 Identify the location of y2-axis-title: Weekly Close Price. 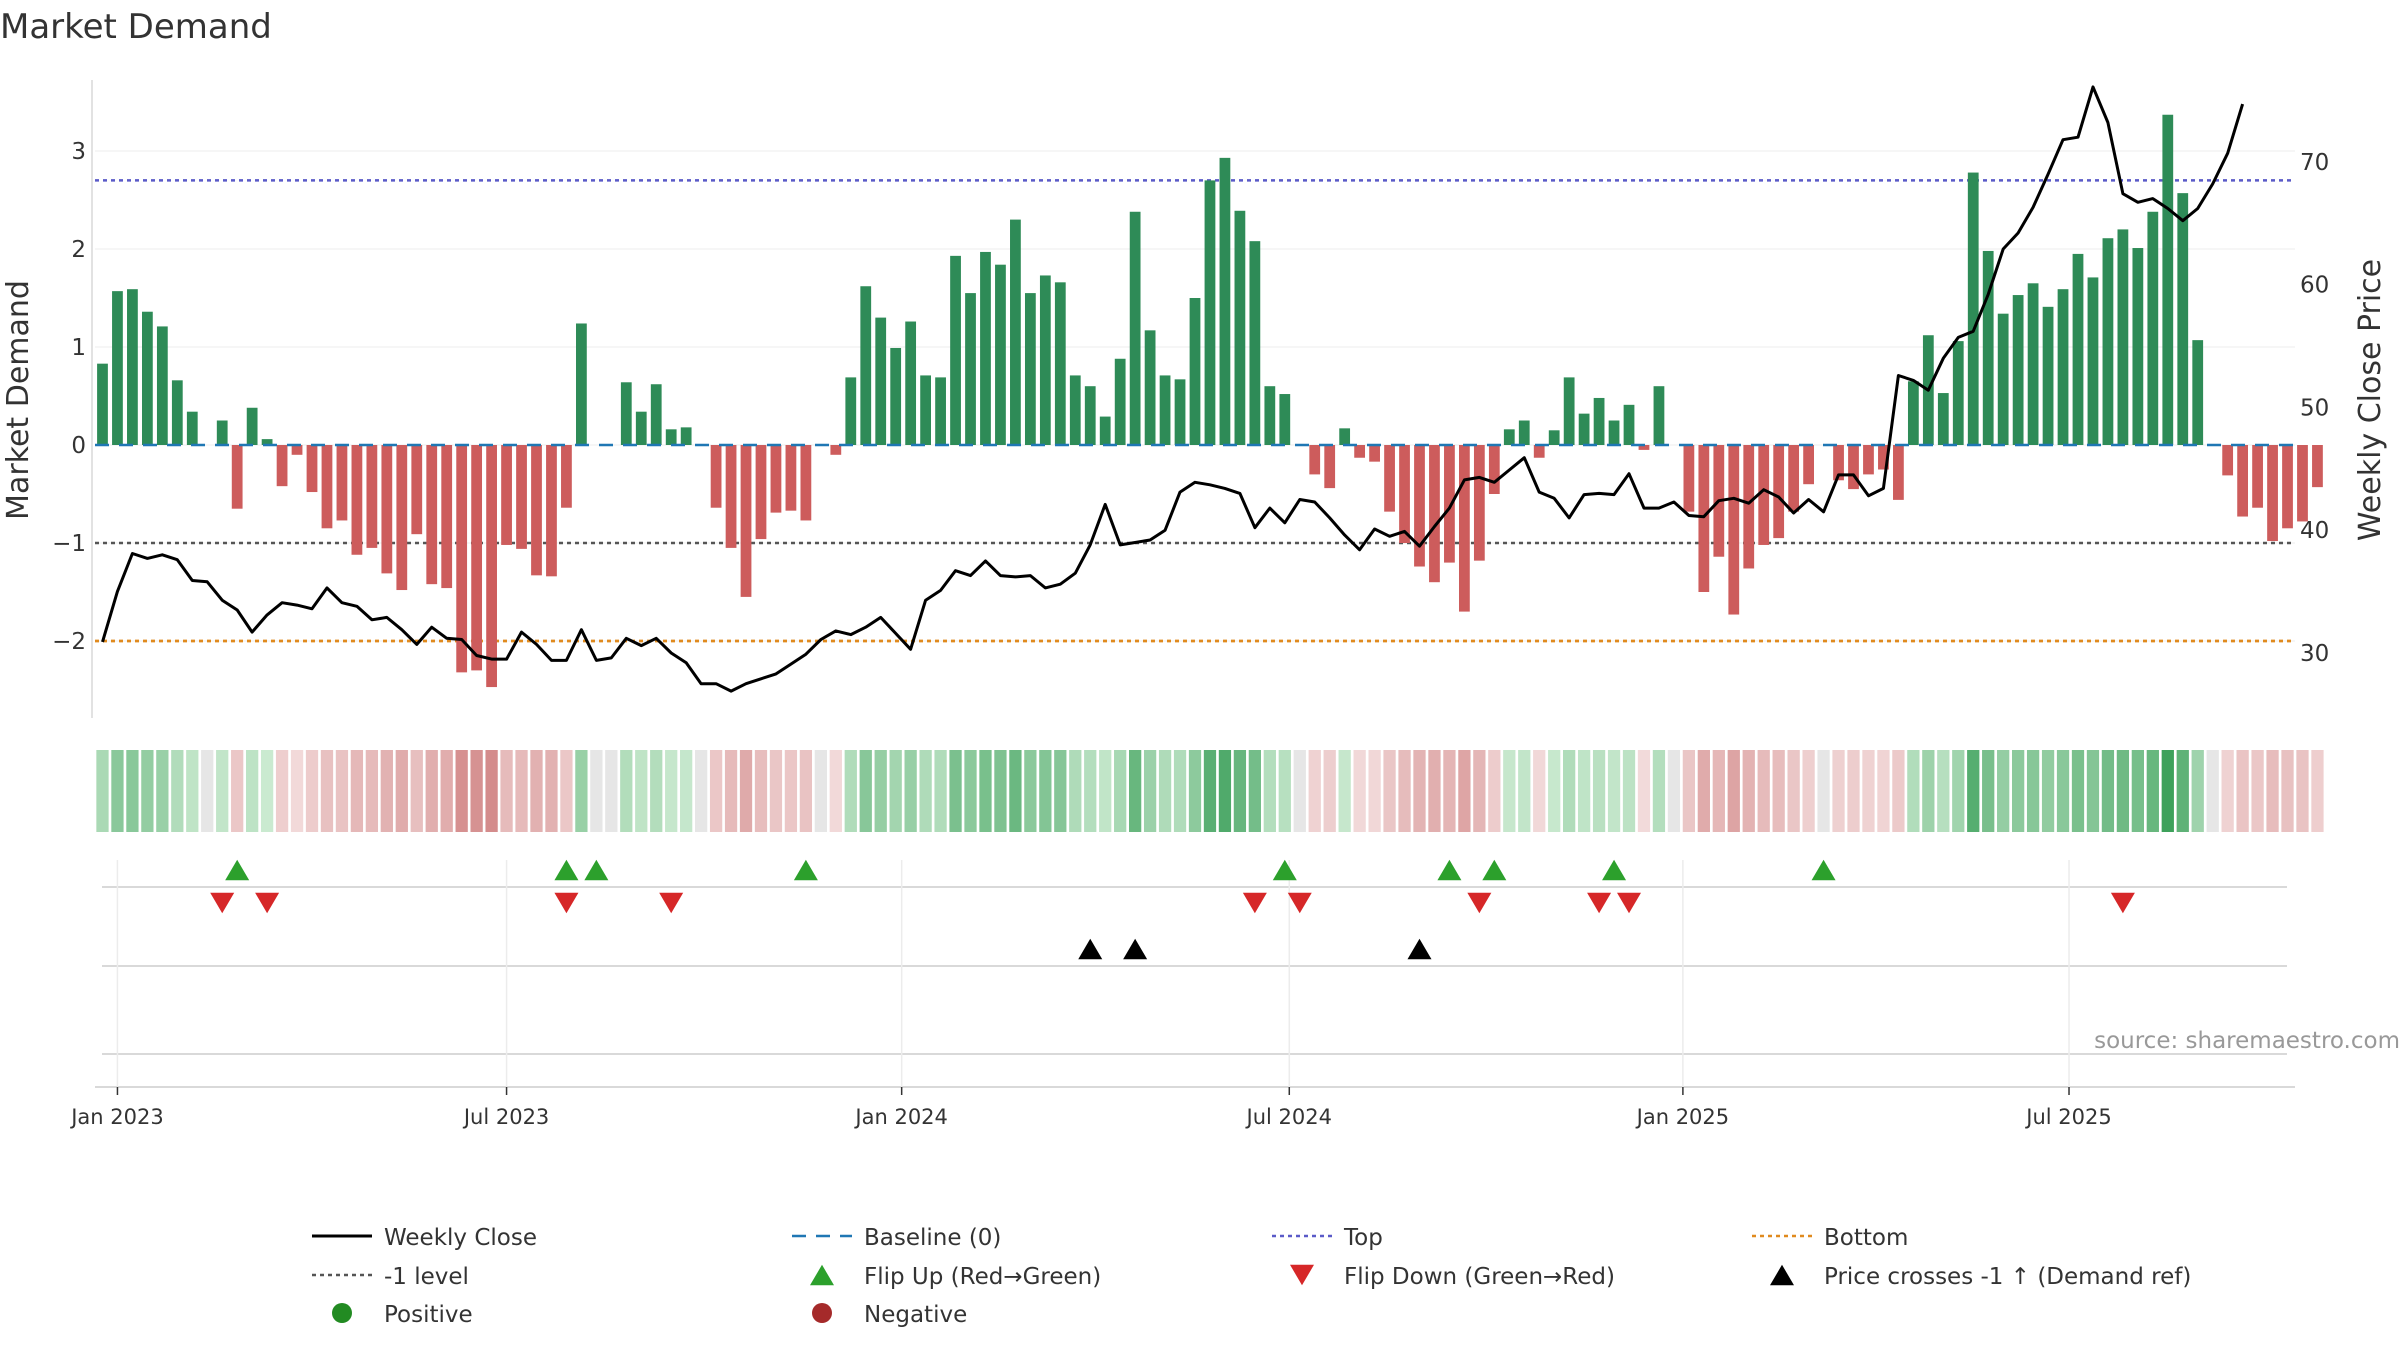
(2370, 400).